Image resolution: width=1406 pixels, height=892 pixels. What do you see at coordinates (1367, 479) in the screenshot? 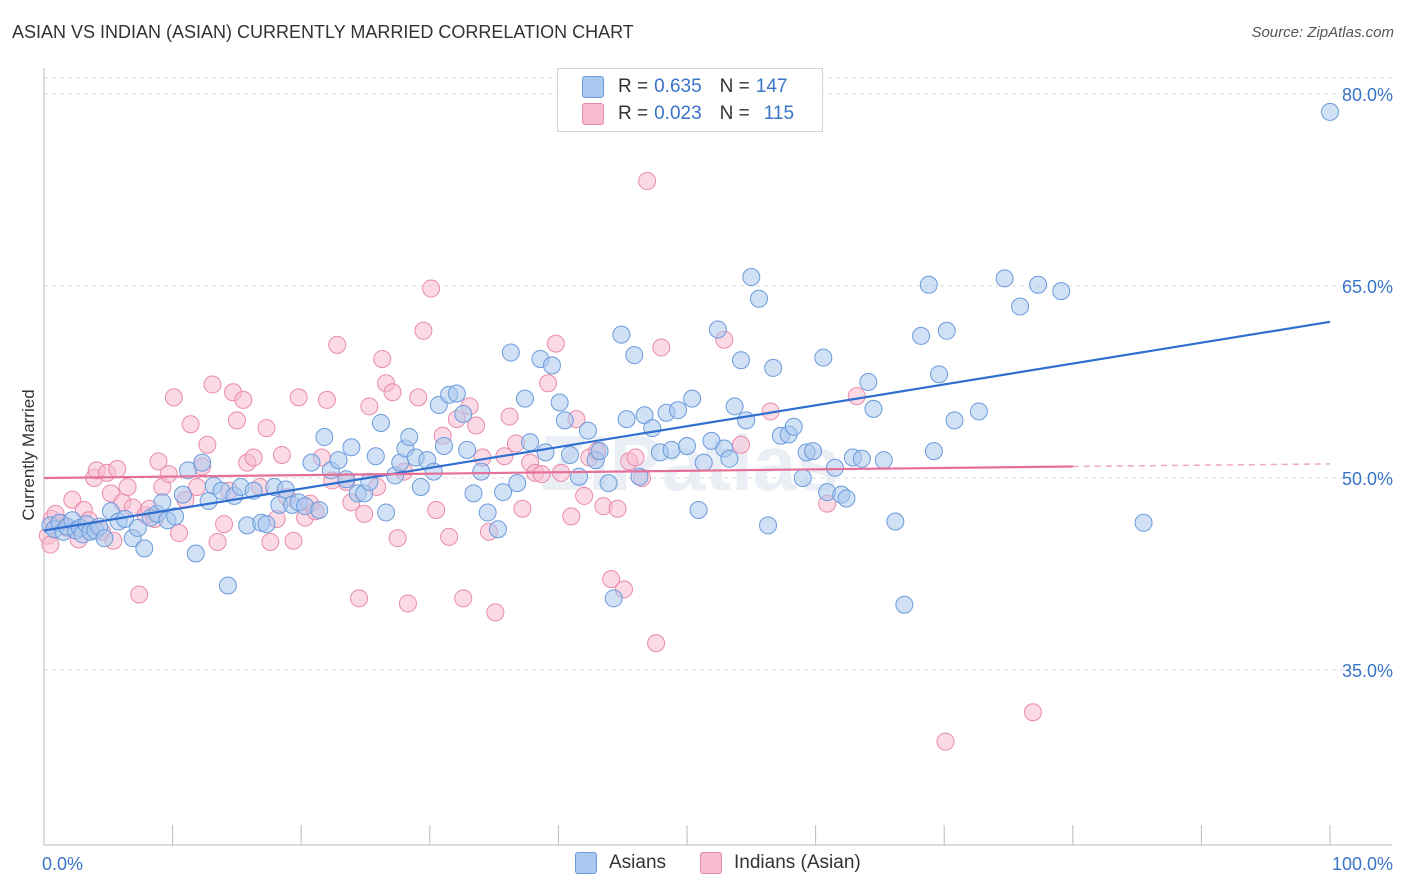
I see `y-tick-label: 50.0%` at bounding box center [1367, 479].